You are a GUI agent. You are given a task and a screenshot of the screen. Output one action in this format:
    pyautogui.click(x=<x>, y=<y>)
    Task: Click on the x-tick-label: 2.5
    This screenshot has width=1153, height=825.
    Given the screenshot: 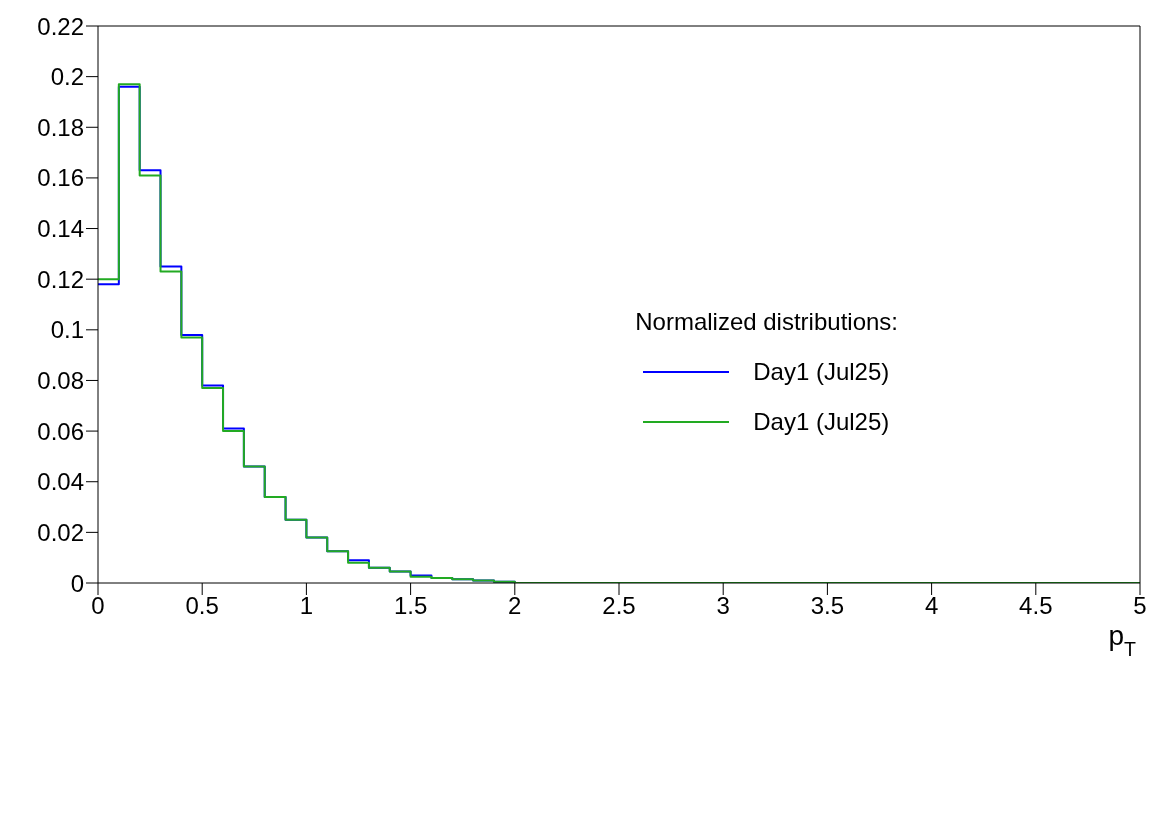 What is the action you would take?
    pyautogui.click(x=619, y=606)
    